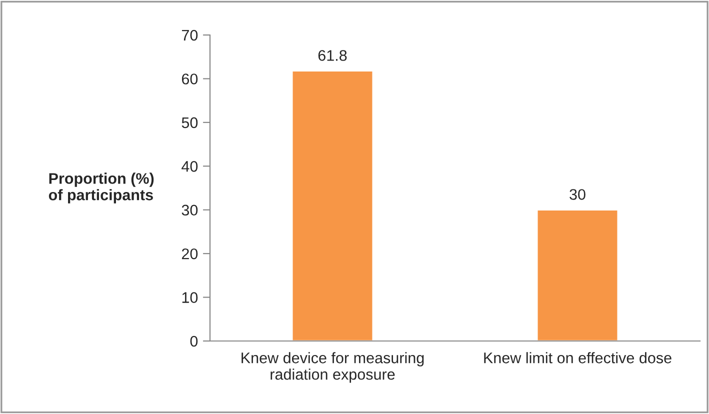  What do you see at coordinates (578, 194) in the screenshot?
I see `data-label: 30` at bounding box center [578, 194].